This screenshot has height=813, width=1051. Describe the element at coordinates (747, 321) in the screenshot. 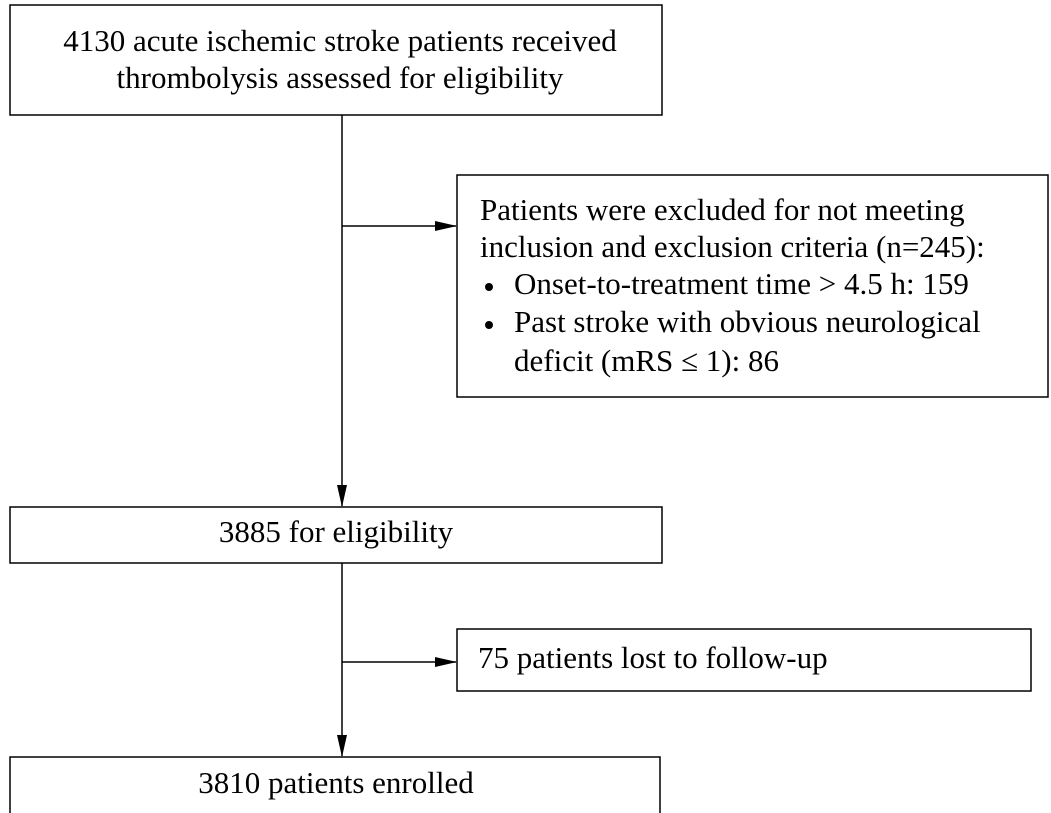

I see `bullet-text: Past stroke with obvious neurological` at that location.